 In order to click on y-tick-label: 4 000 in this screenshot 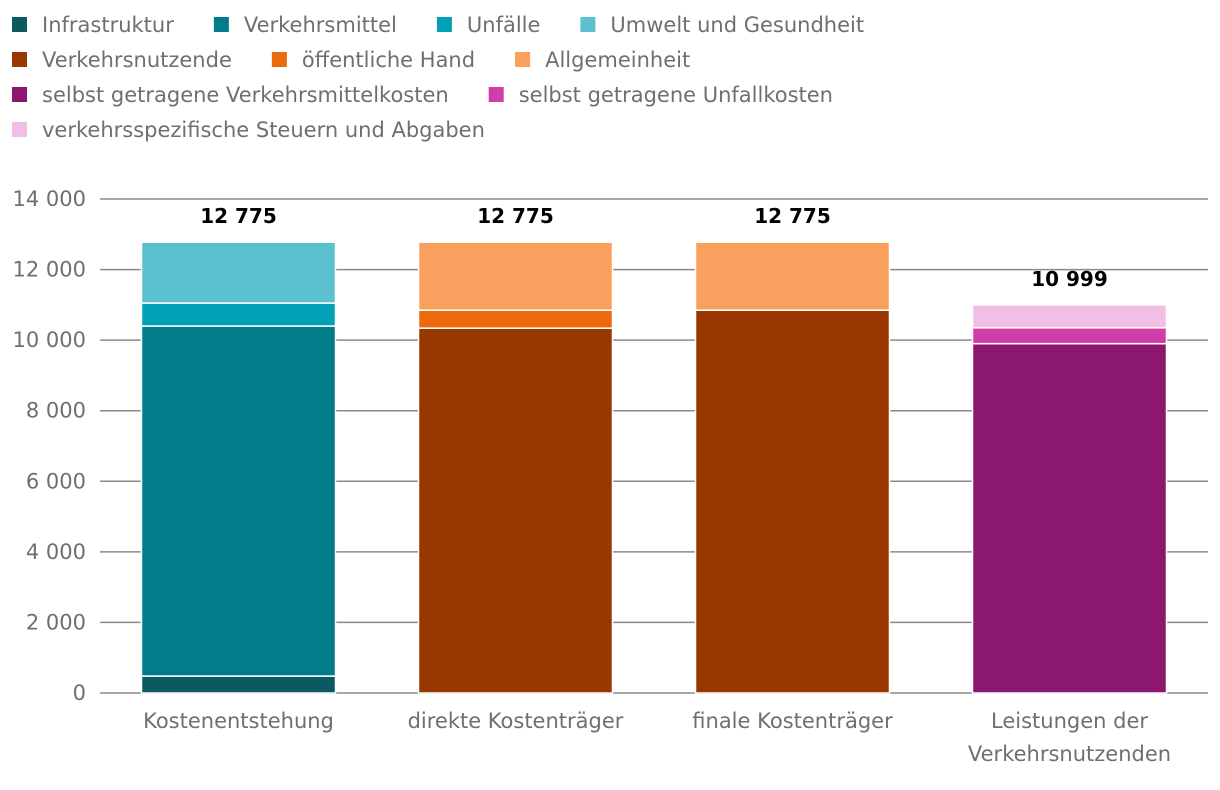, I will do `click(56, 552)`.